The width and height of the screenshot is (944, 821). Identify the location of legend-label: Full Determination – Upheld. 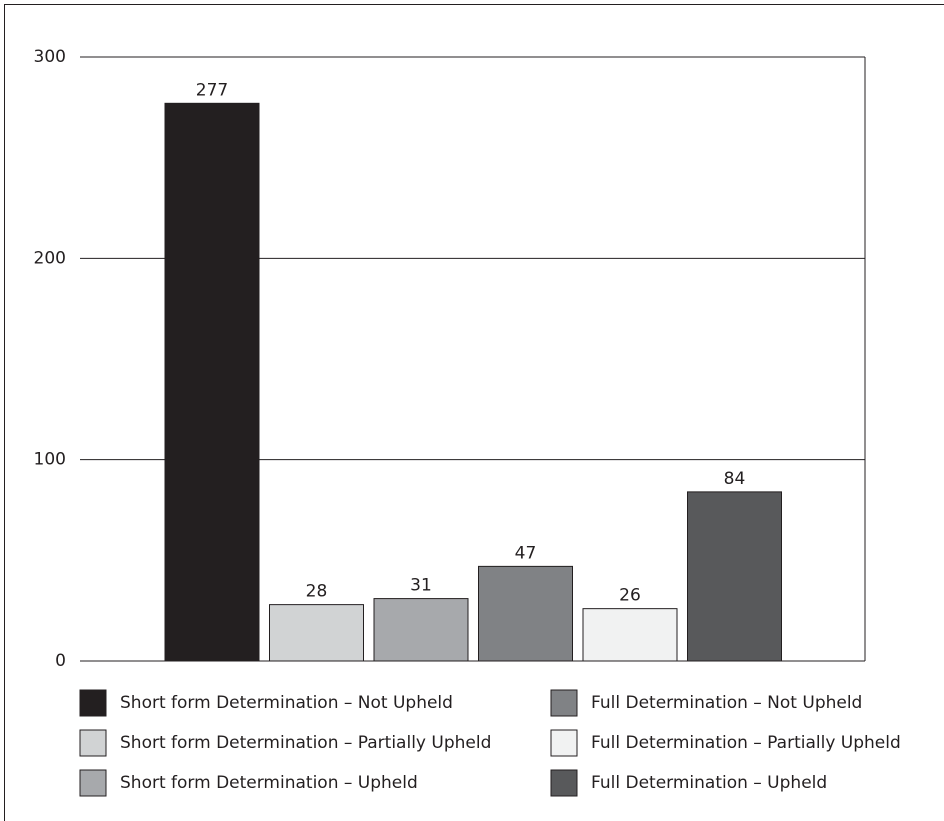
(709, 783).